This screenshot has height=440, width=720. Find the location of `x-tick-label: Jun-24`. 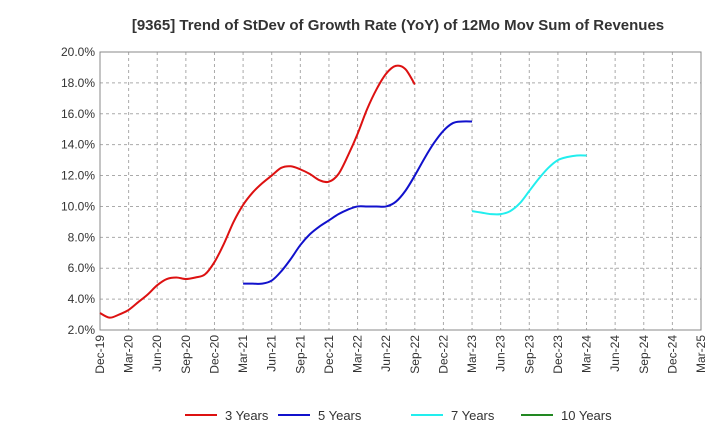

x-tick-label: Jun-24 is located at coordinates (615, 353).